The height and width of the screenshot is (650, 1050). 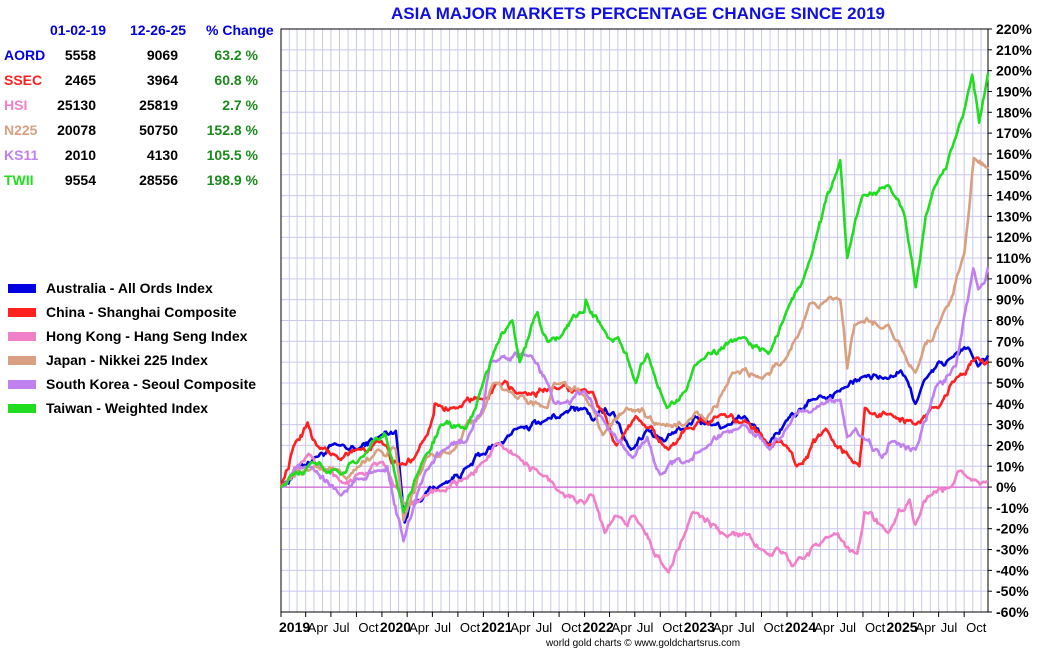 I want to click on percent-change: 152.8 %, so click(x=232, y=130).